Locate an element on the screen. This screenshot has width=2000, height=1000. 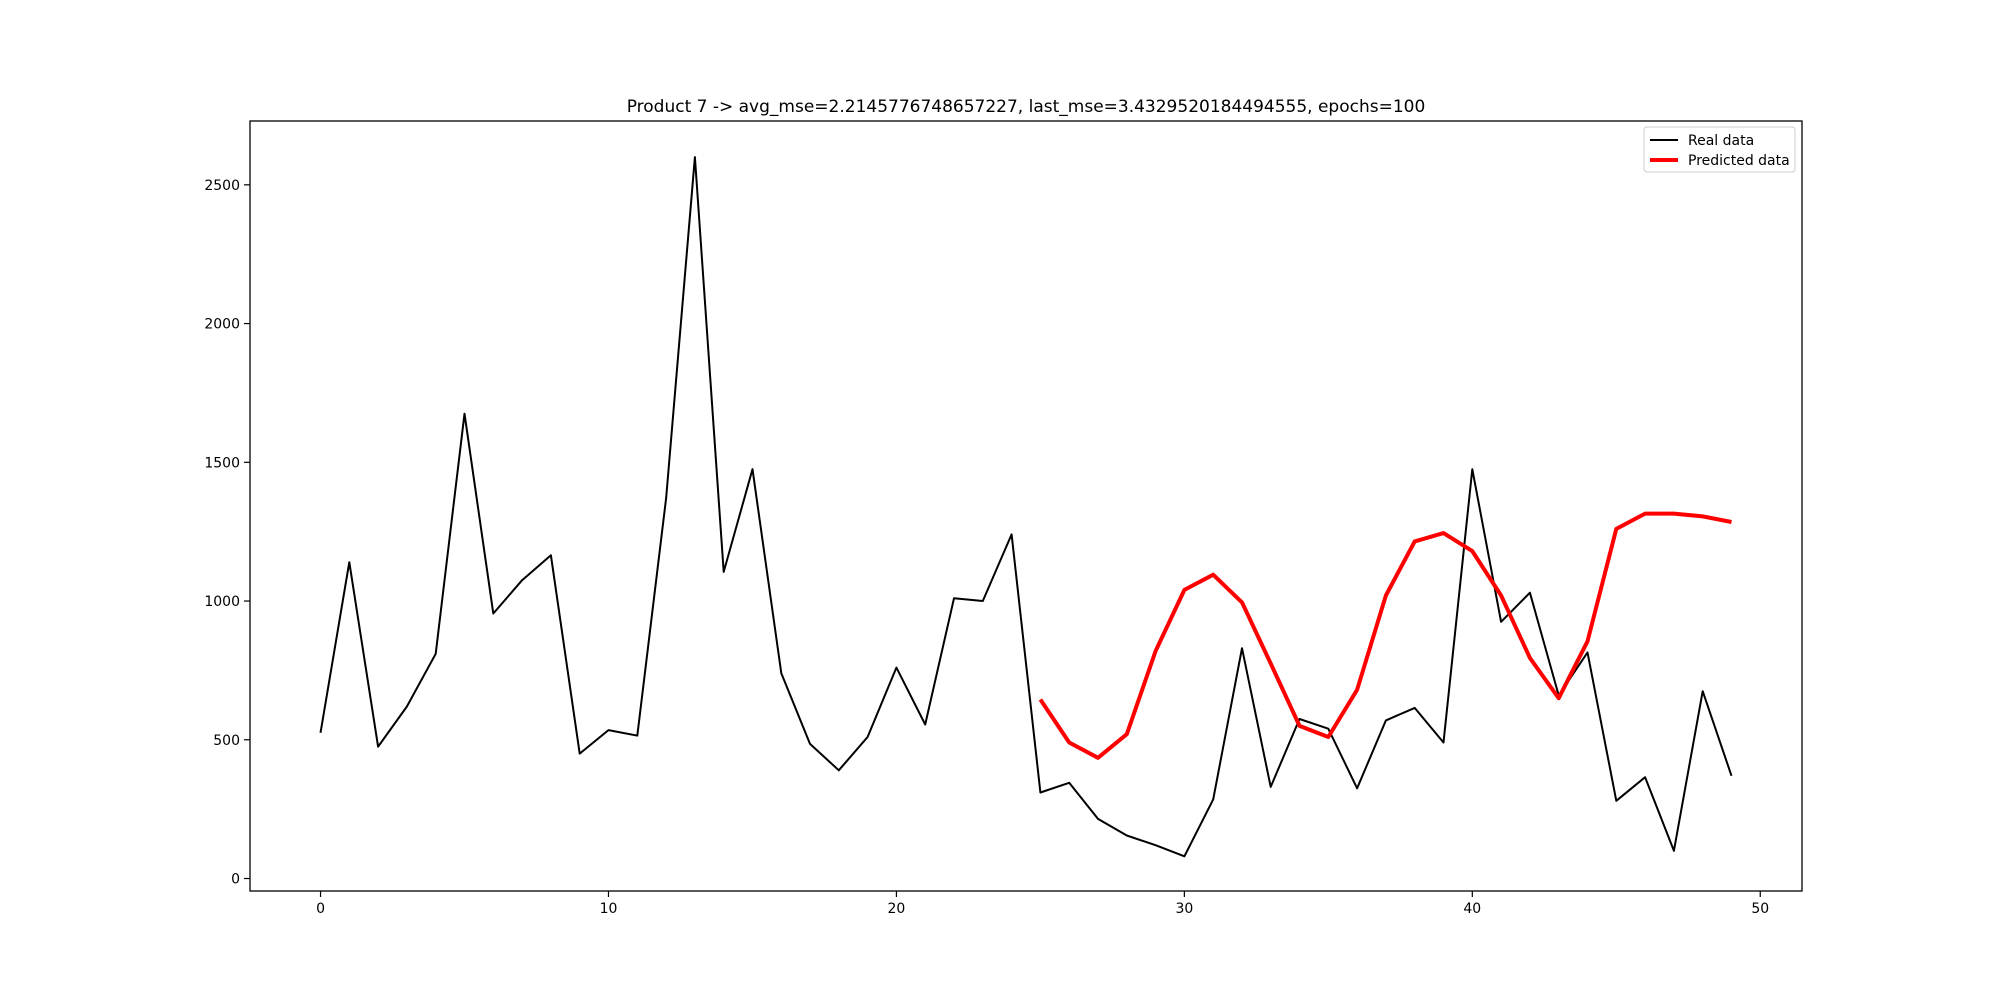
legend: Real data Predicted data is located at coordinates (1719, 149).